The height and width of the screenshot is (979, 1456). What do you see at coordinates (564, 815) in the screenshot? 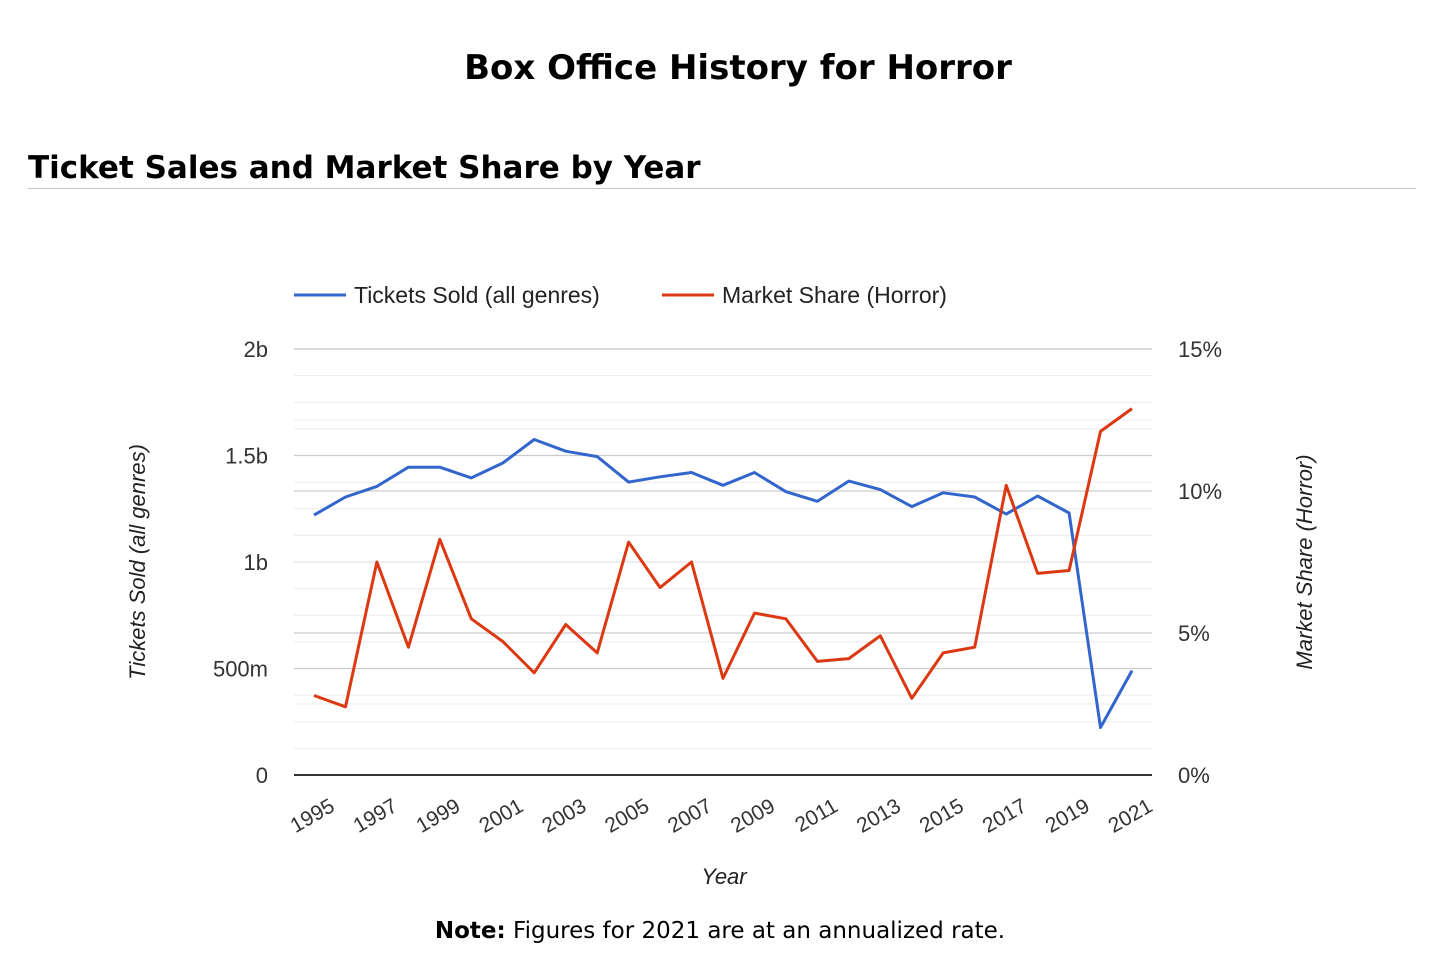
I see `x-tick-label: 2003` at bounding box center [564, 815].